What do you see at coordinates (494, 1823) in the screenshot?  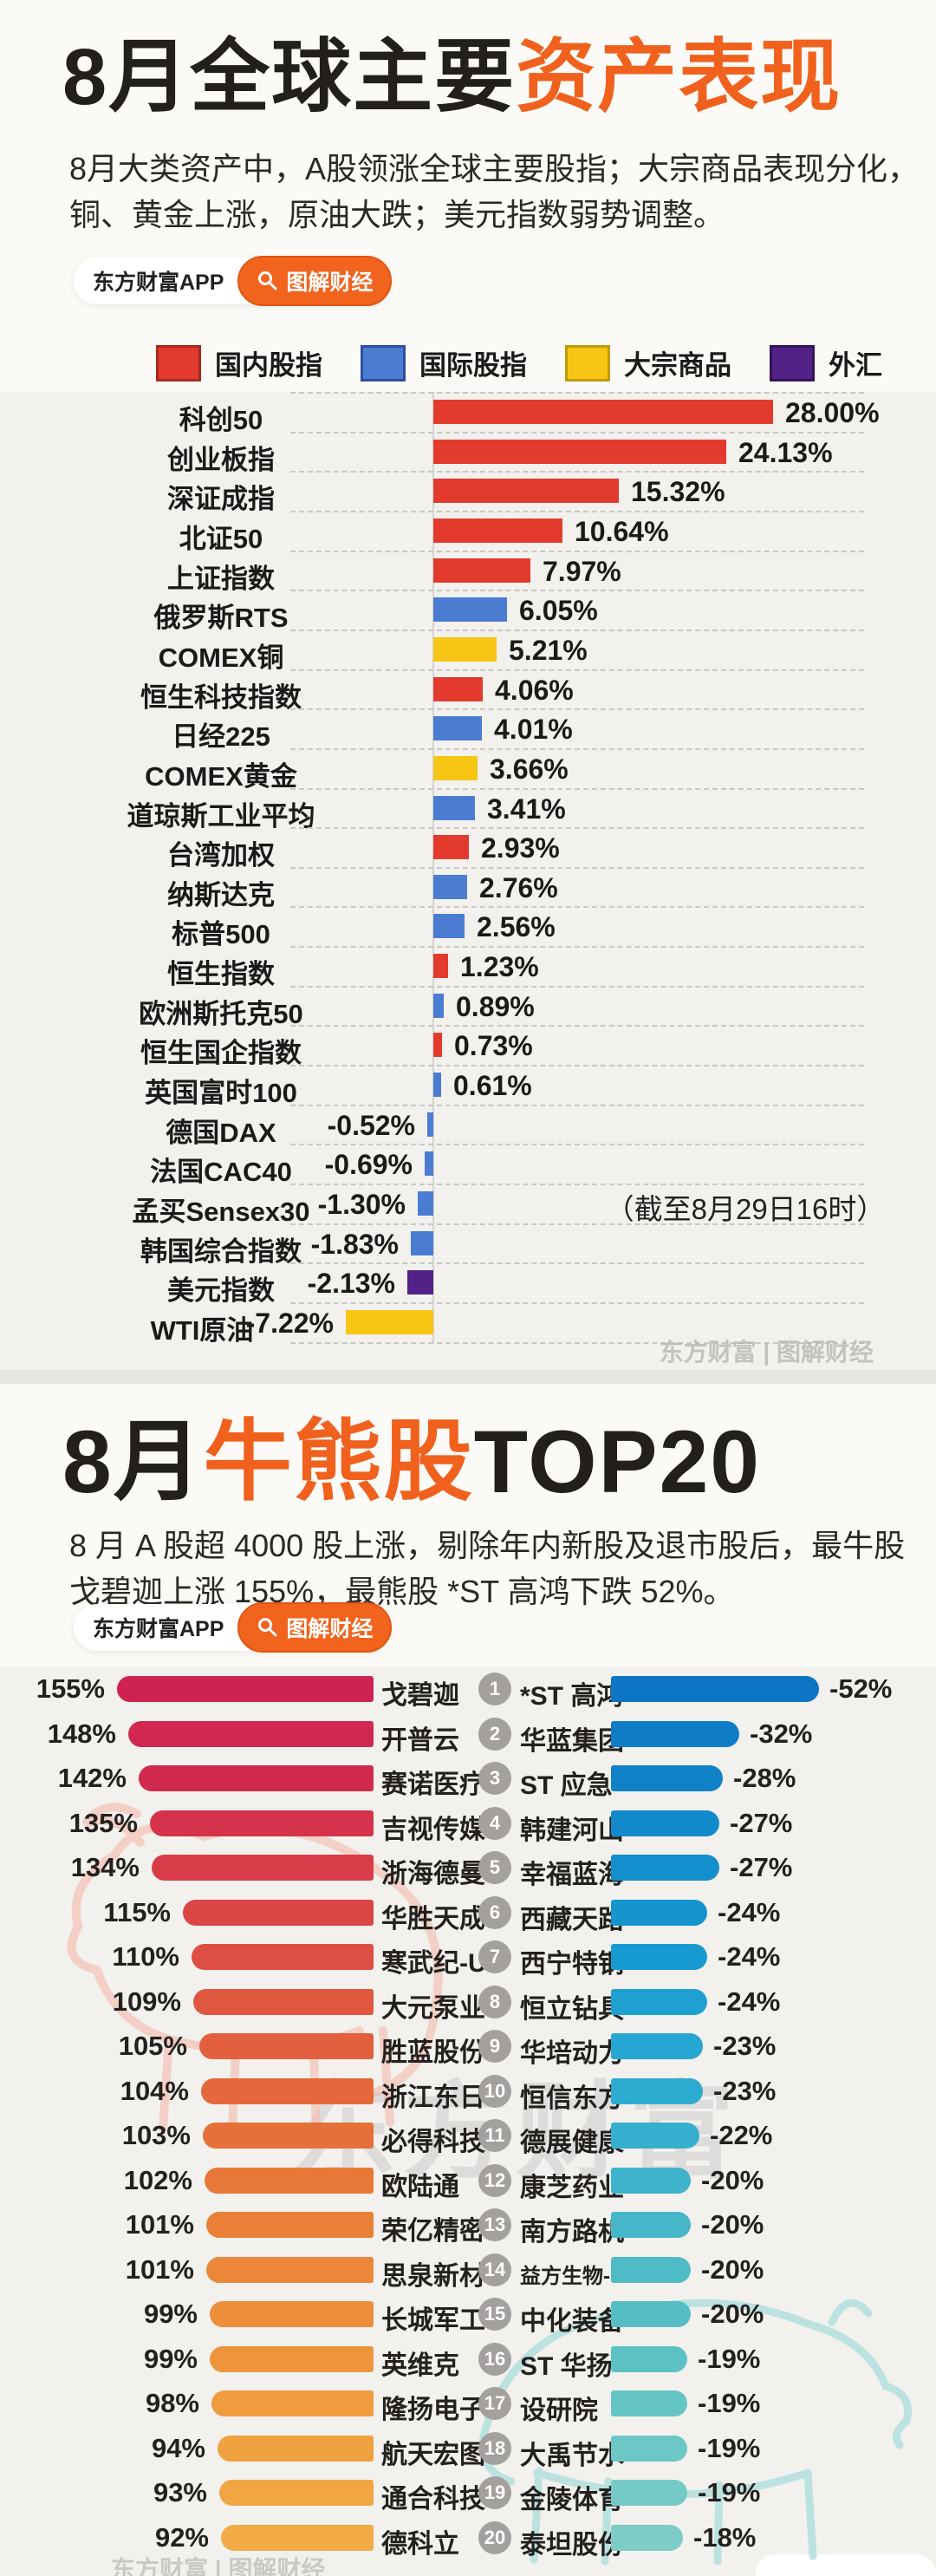 I see `rank-badge: 4` at bounding box center [494, 1823].